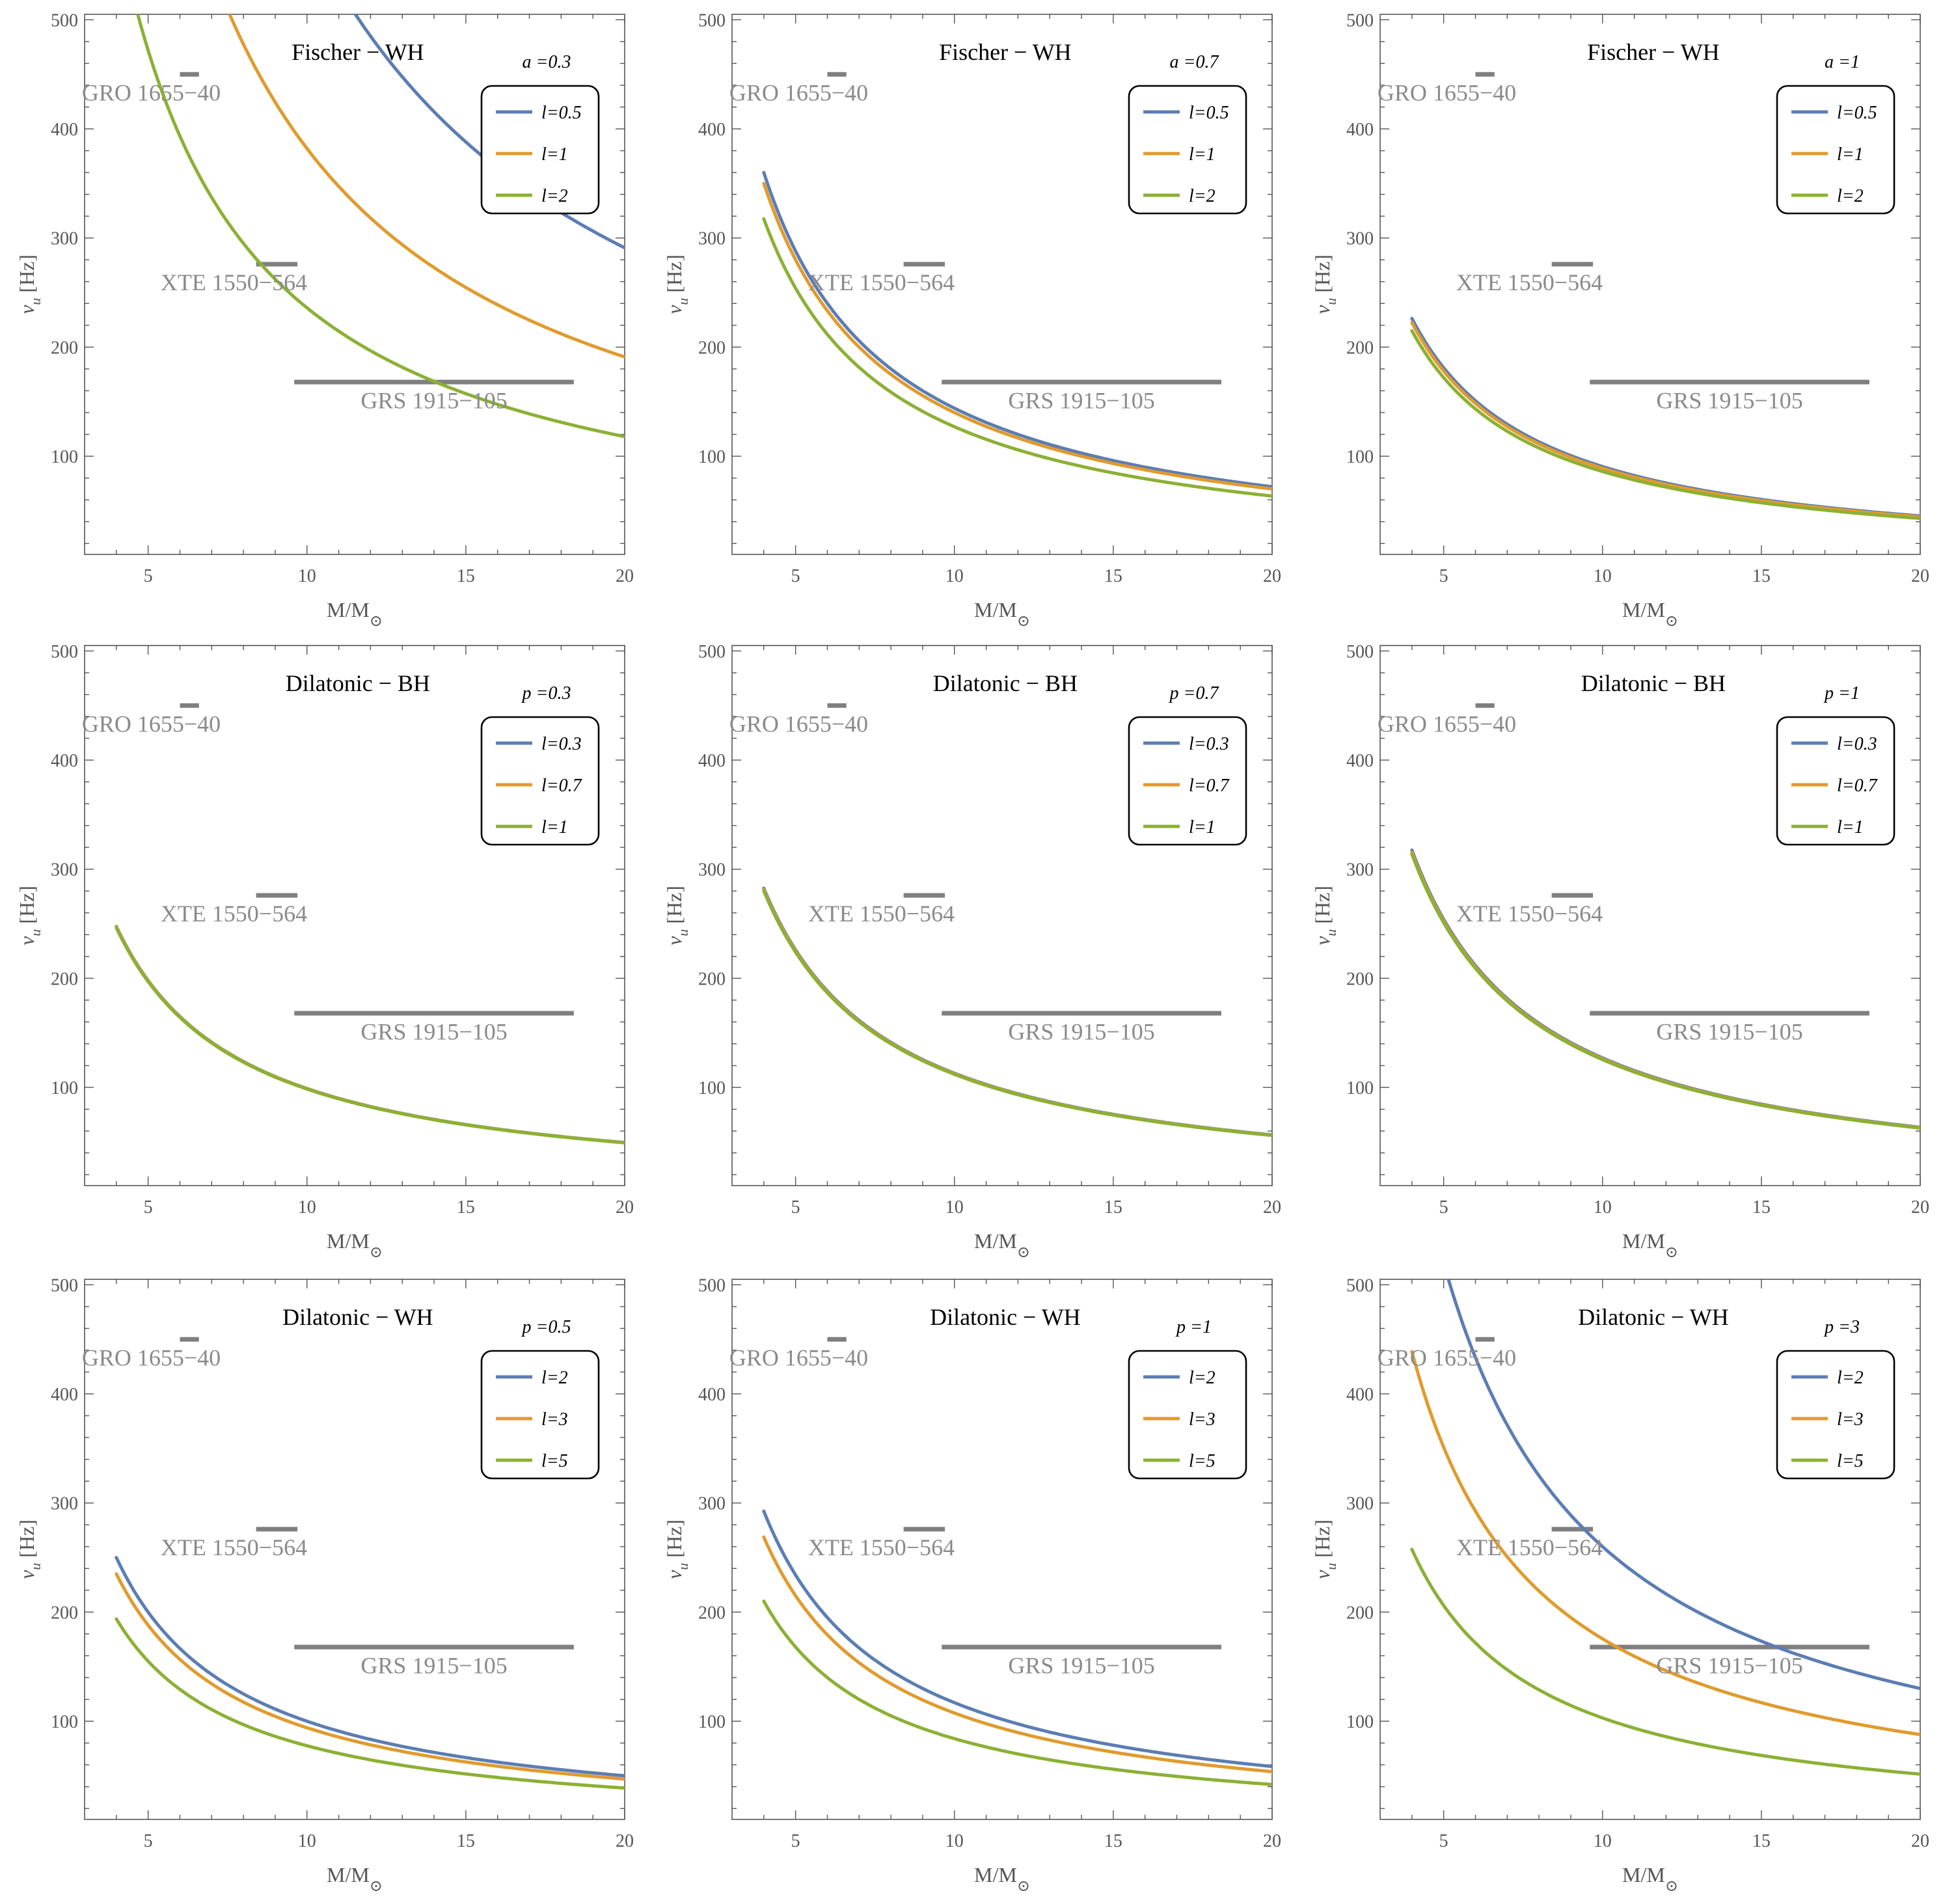 This screenshot has height=1904, width=1943. I want to click on legend-label-1: l=2, so click(554, 1378).